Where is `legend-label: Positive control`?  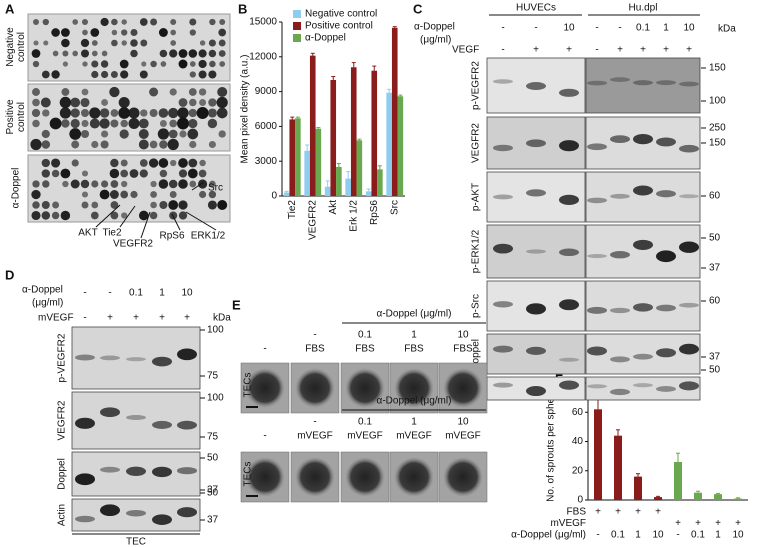
legend-label: Positive control is located at coordinates (339, 26).